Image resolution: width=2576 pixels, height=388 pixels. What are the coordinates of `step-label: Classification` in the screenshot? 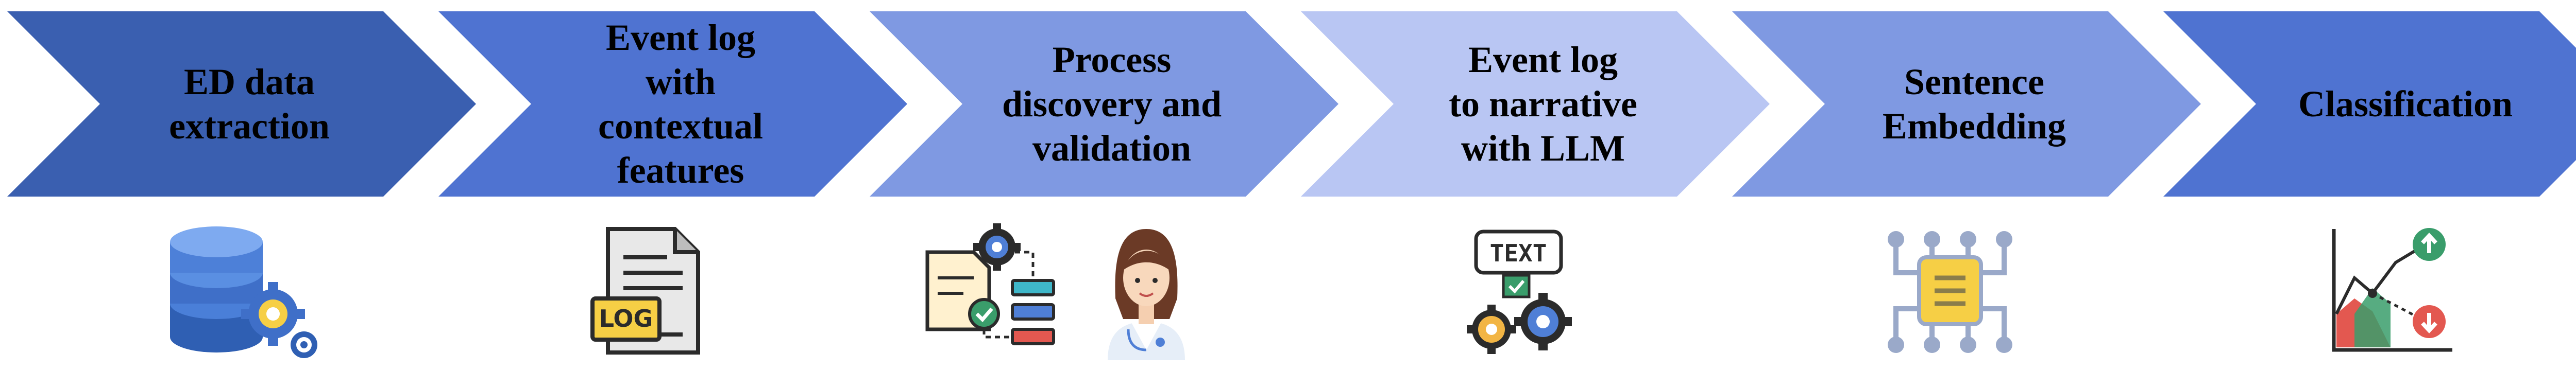 It's located at (2405, 104).